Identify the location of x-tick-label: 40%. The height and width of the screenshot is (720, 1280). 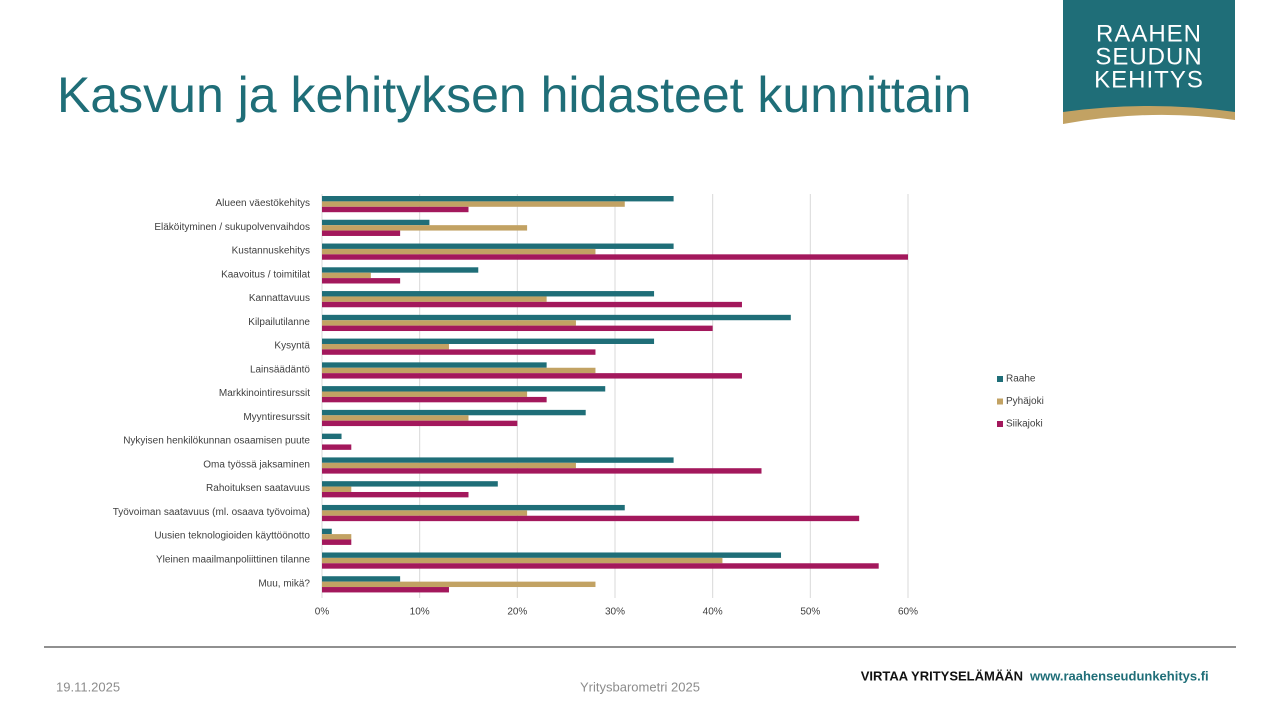
(713, 612).